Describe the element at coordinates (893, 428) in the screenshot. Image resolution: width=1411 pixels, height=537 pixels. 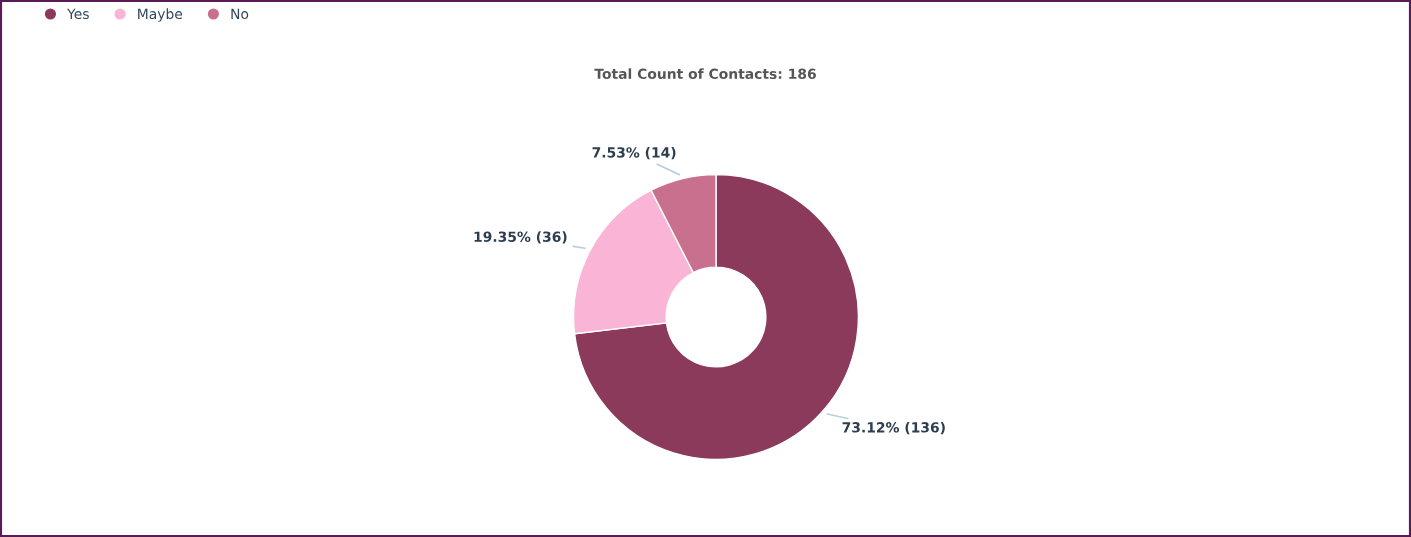
I see `data-label: 73.12% (136)` at that location.